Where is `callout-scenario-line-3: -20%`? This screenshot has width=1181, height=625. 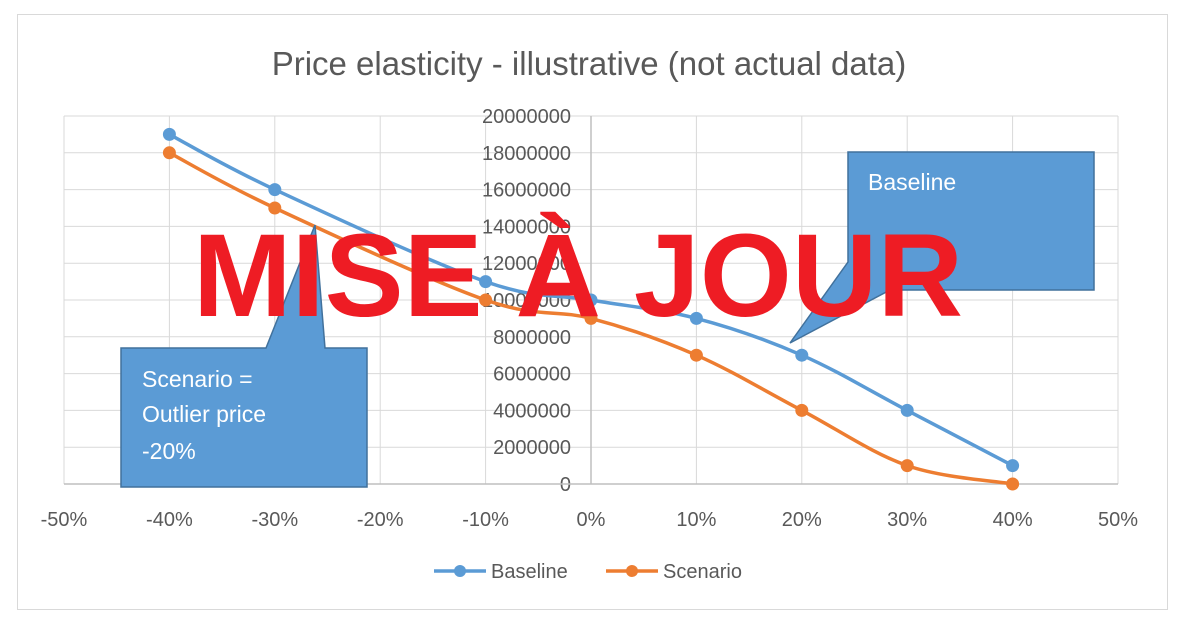
callout-scenario-line-3: -20% is located at coordinates (169, 451).